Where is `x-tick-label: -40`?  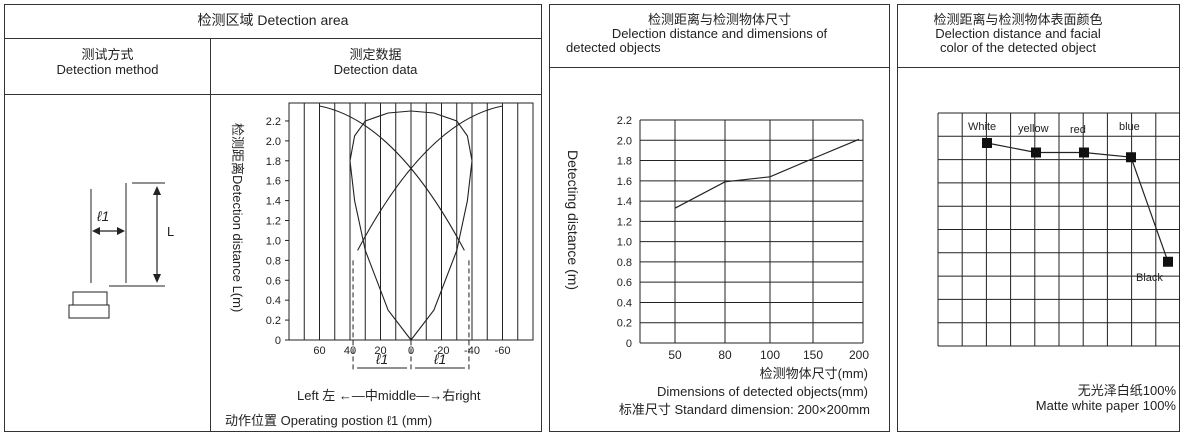
x-tick-label: -40 is located at coordinates (472, 351).